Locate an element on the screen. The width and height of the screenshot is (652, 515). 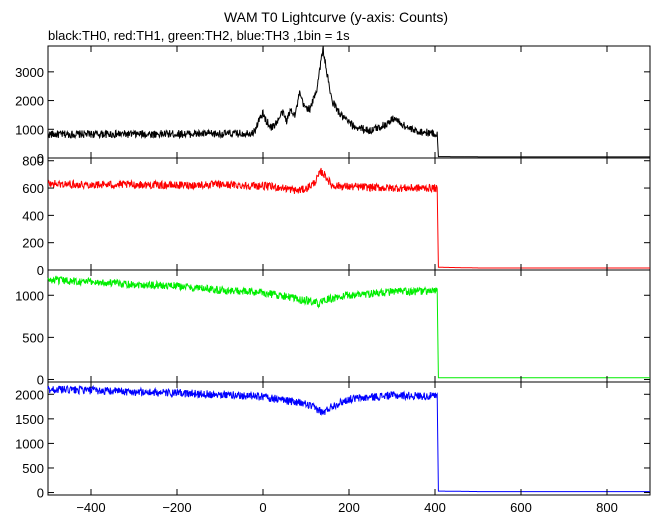
y-tick-label: 400 is located at coordinates (33, 215).